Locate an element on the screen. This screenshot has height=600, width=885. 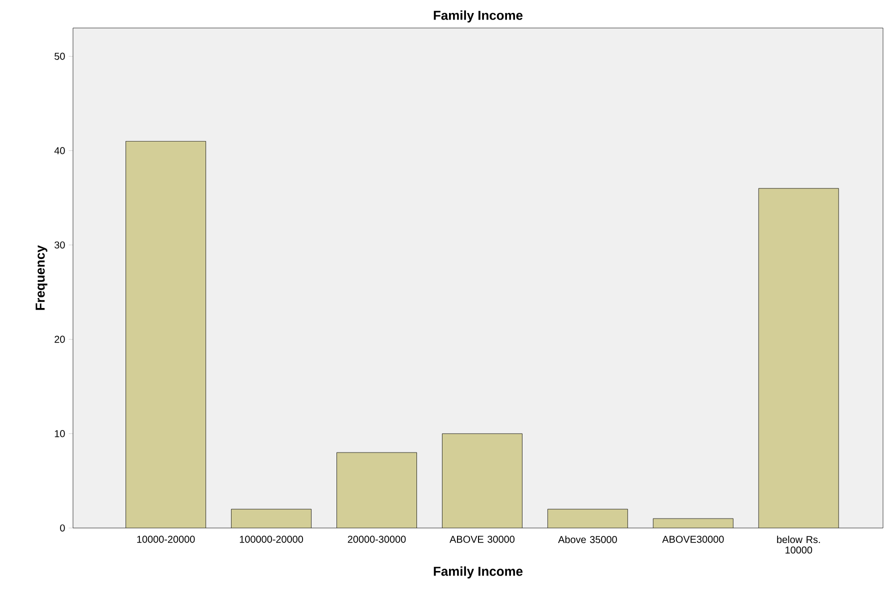
x-tick-label: Above 35000 is located at coordinates (587, 540).